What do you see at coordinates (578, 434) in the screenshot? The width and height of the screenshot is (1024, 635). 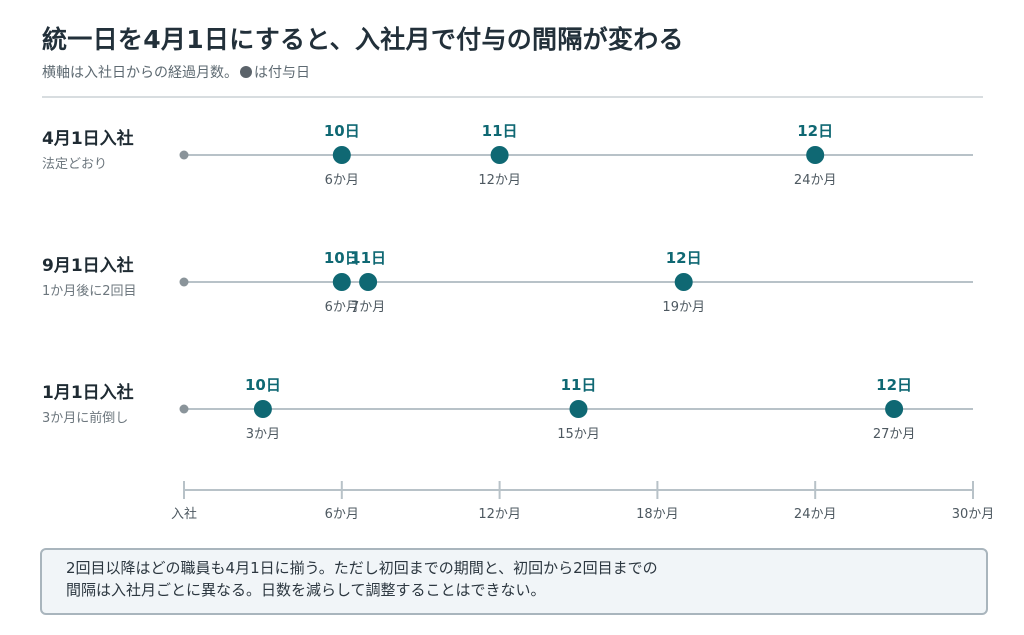 I see `grant-month-label: 15か月` at bounding box center [578, 434].